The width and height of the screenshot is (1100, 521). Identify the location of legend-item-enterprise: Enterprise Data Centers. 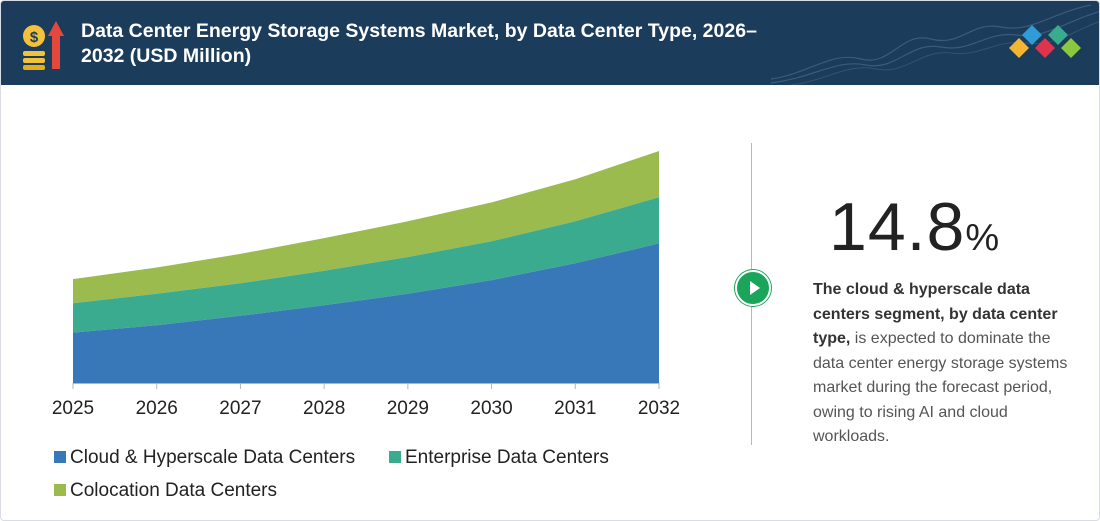
(499, 458).